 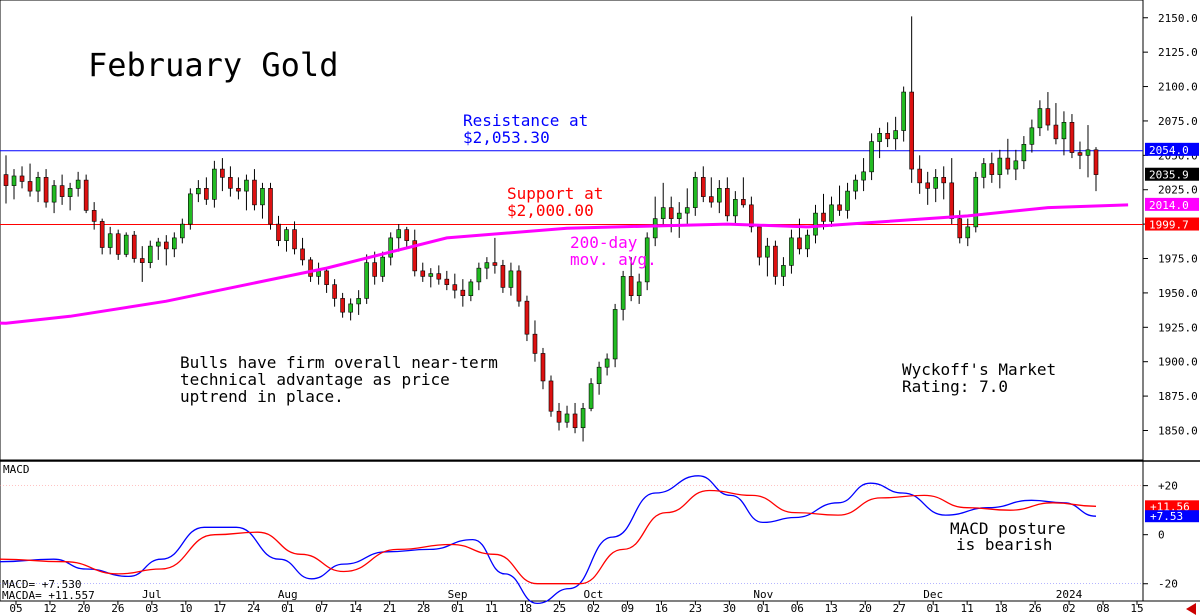 What do you see at coordinates (49, 608) in the screenshot?
I see `date-tick-label: 12` at bounding box center [49, 608].